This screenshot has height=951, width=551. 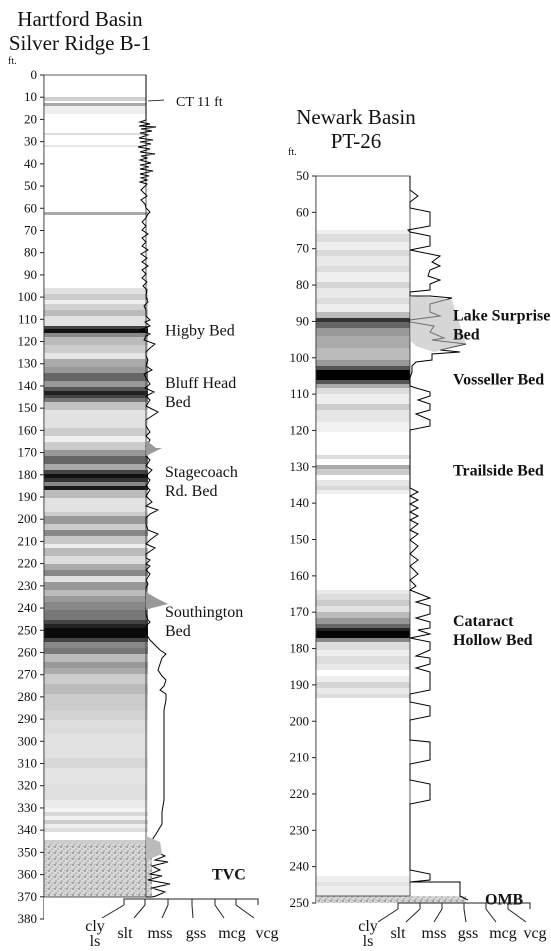 I want to click on right-depth-tick-label: 130, so click(x=300, y=466).